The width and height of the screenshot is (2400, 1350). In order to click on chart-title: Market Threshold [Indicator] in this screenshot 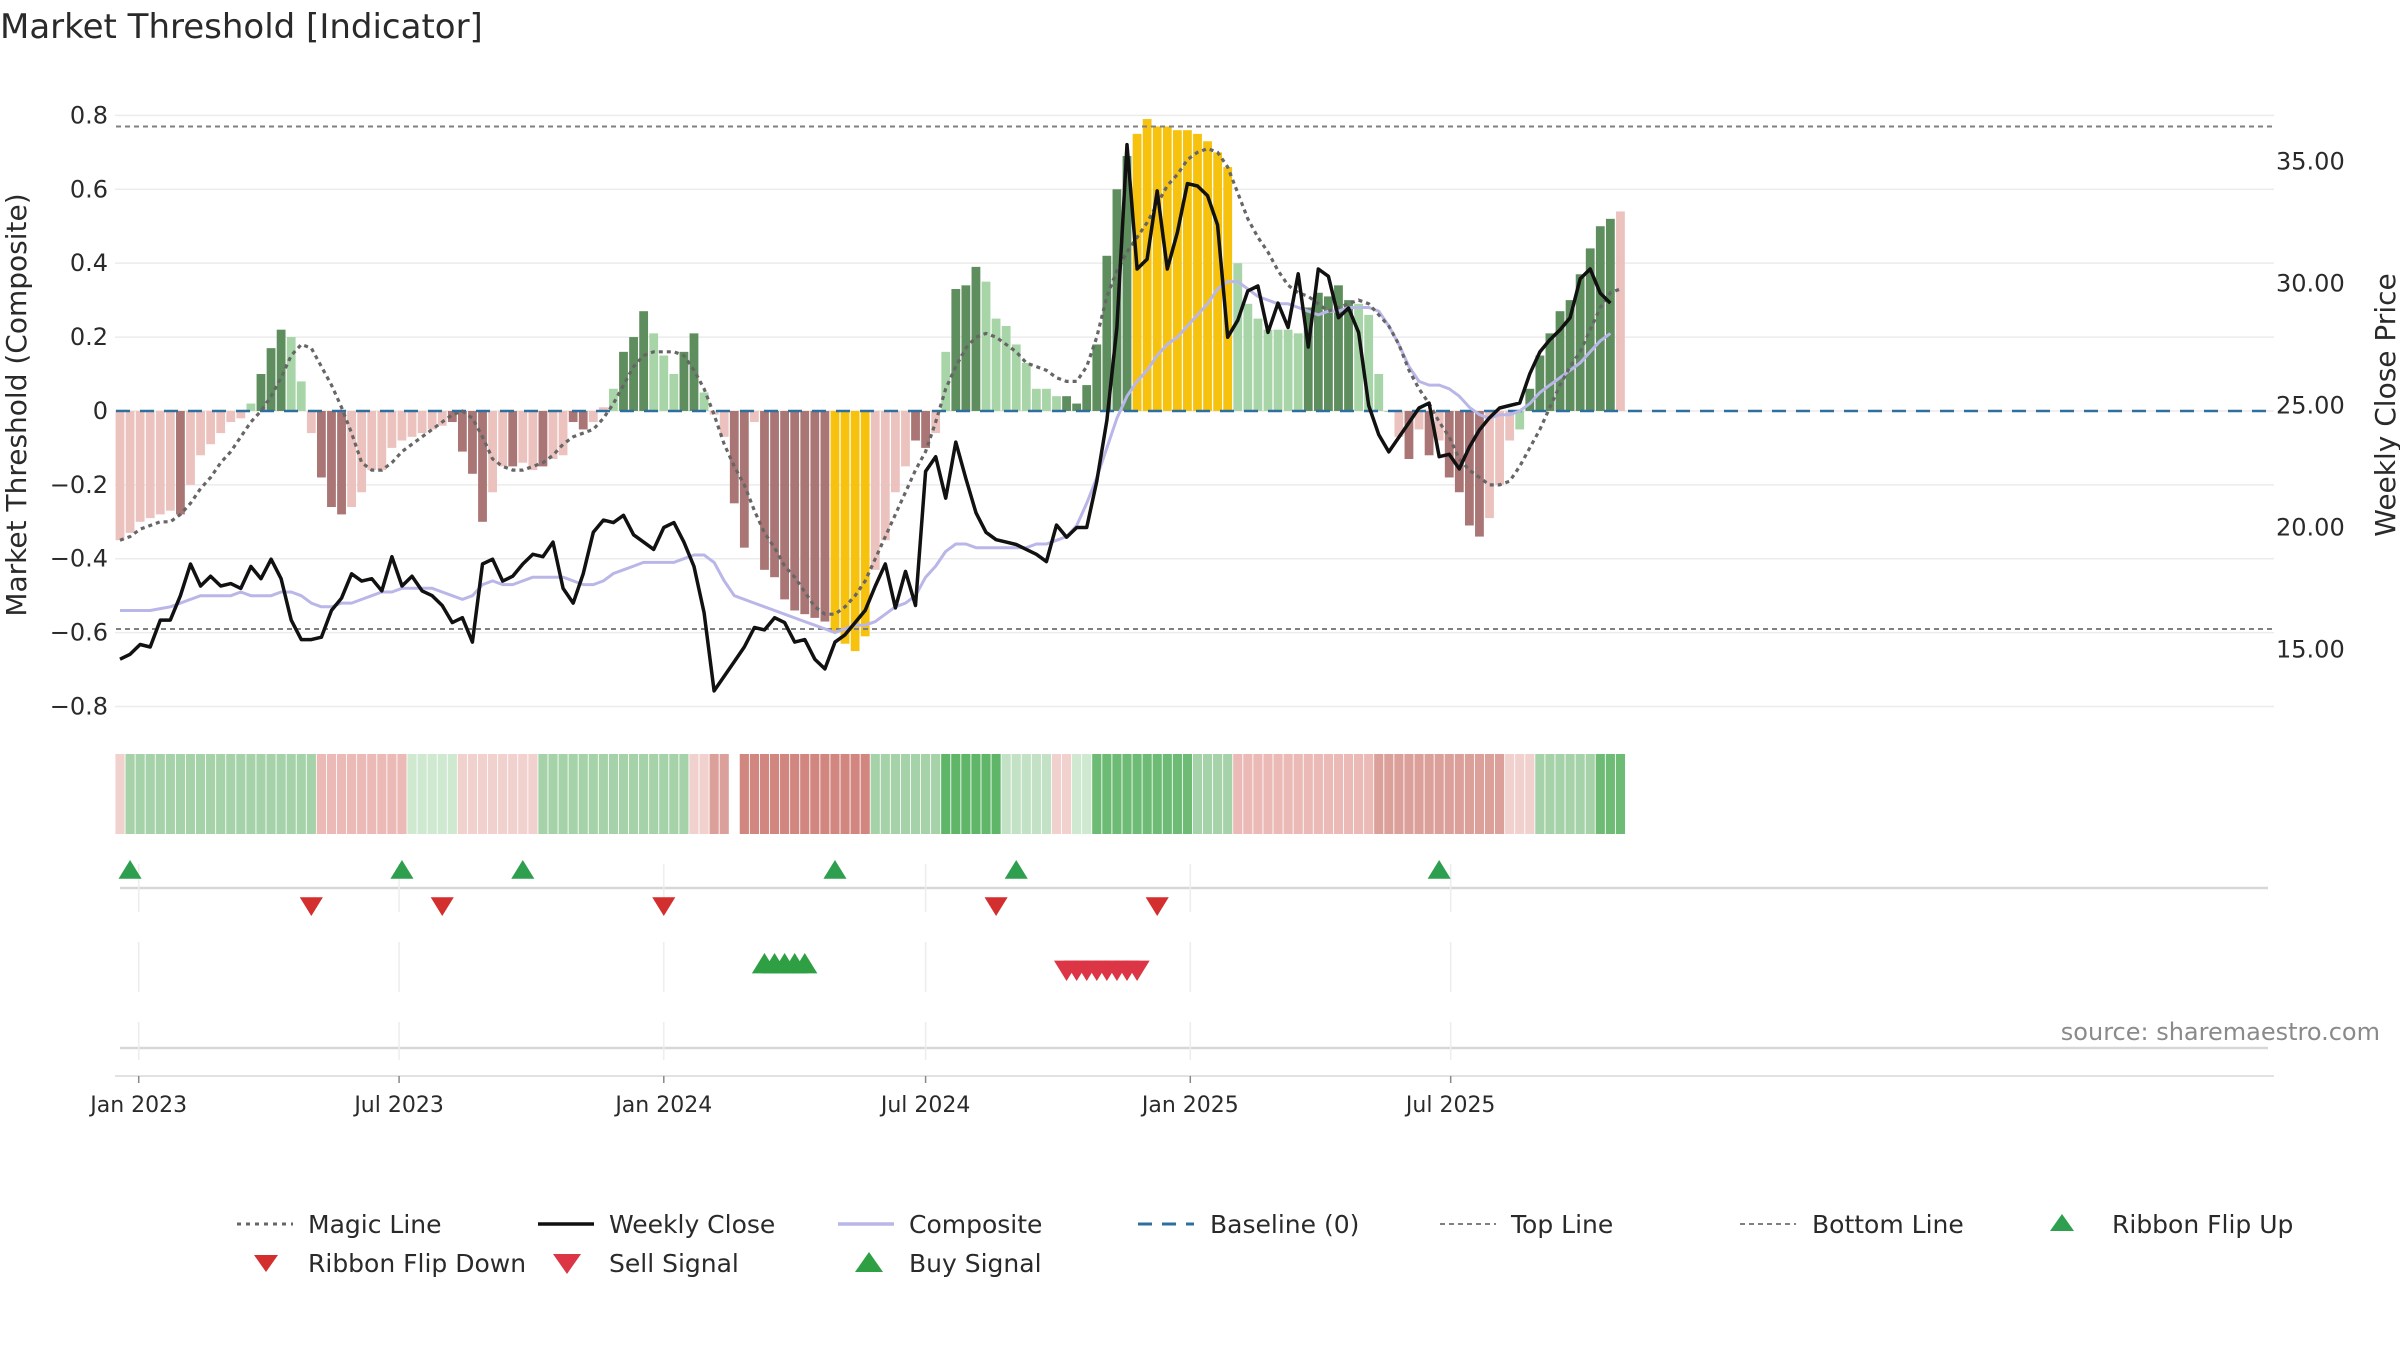, I will do `click(241, 27)`.